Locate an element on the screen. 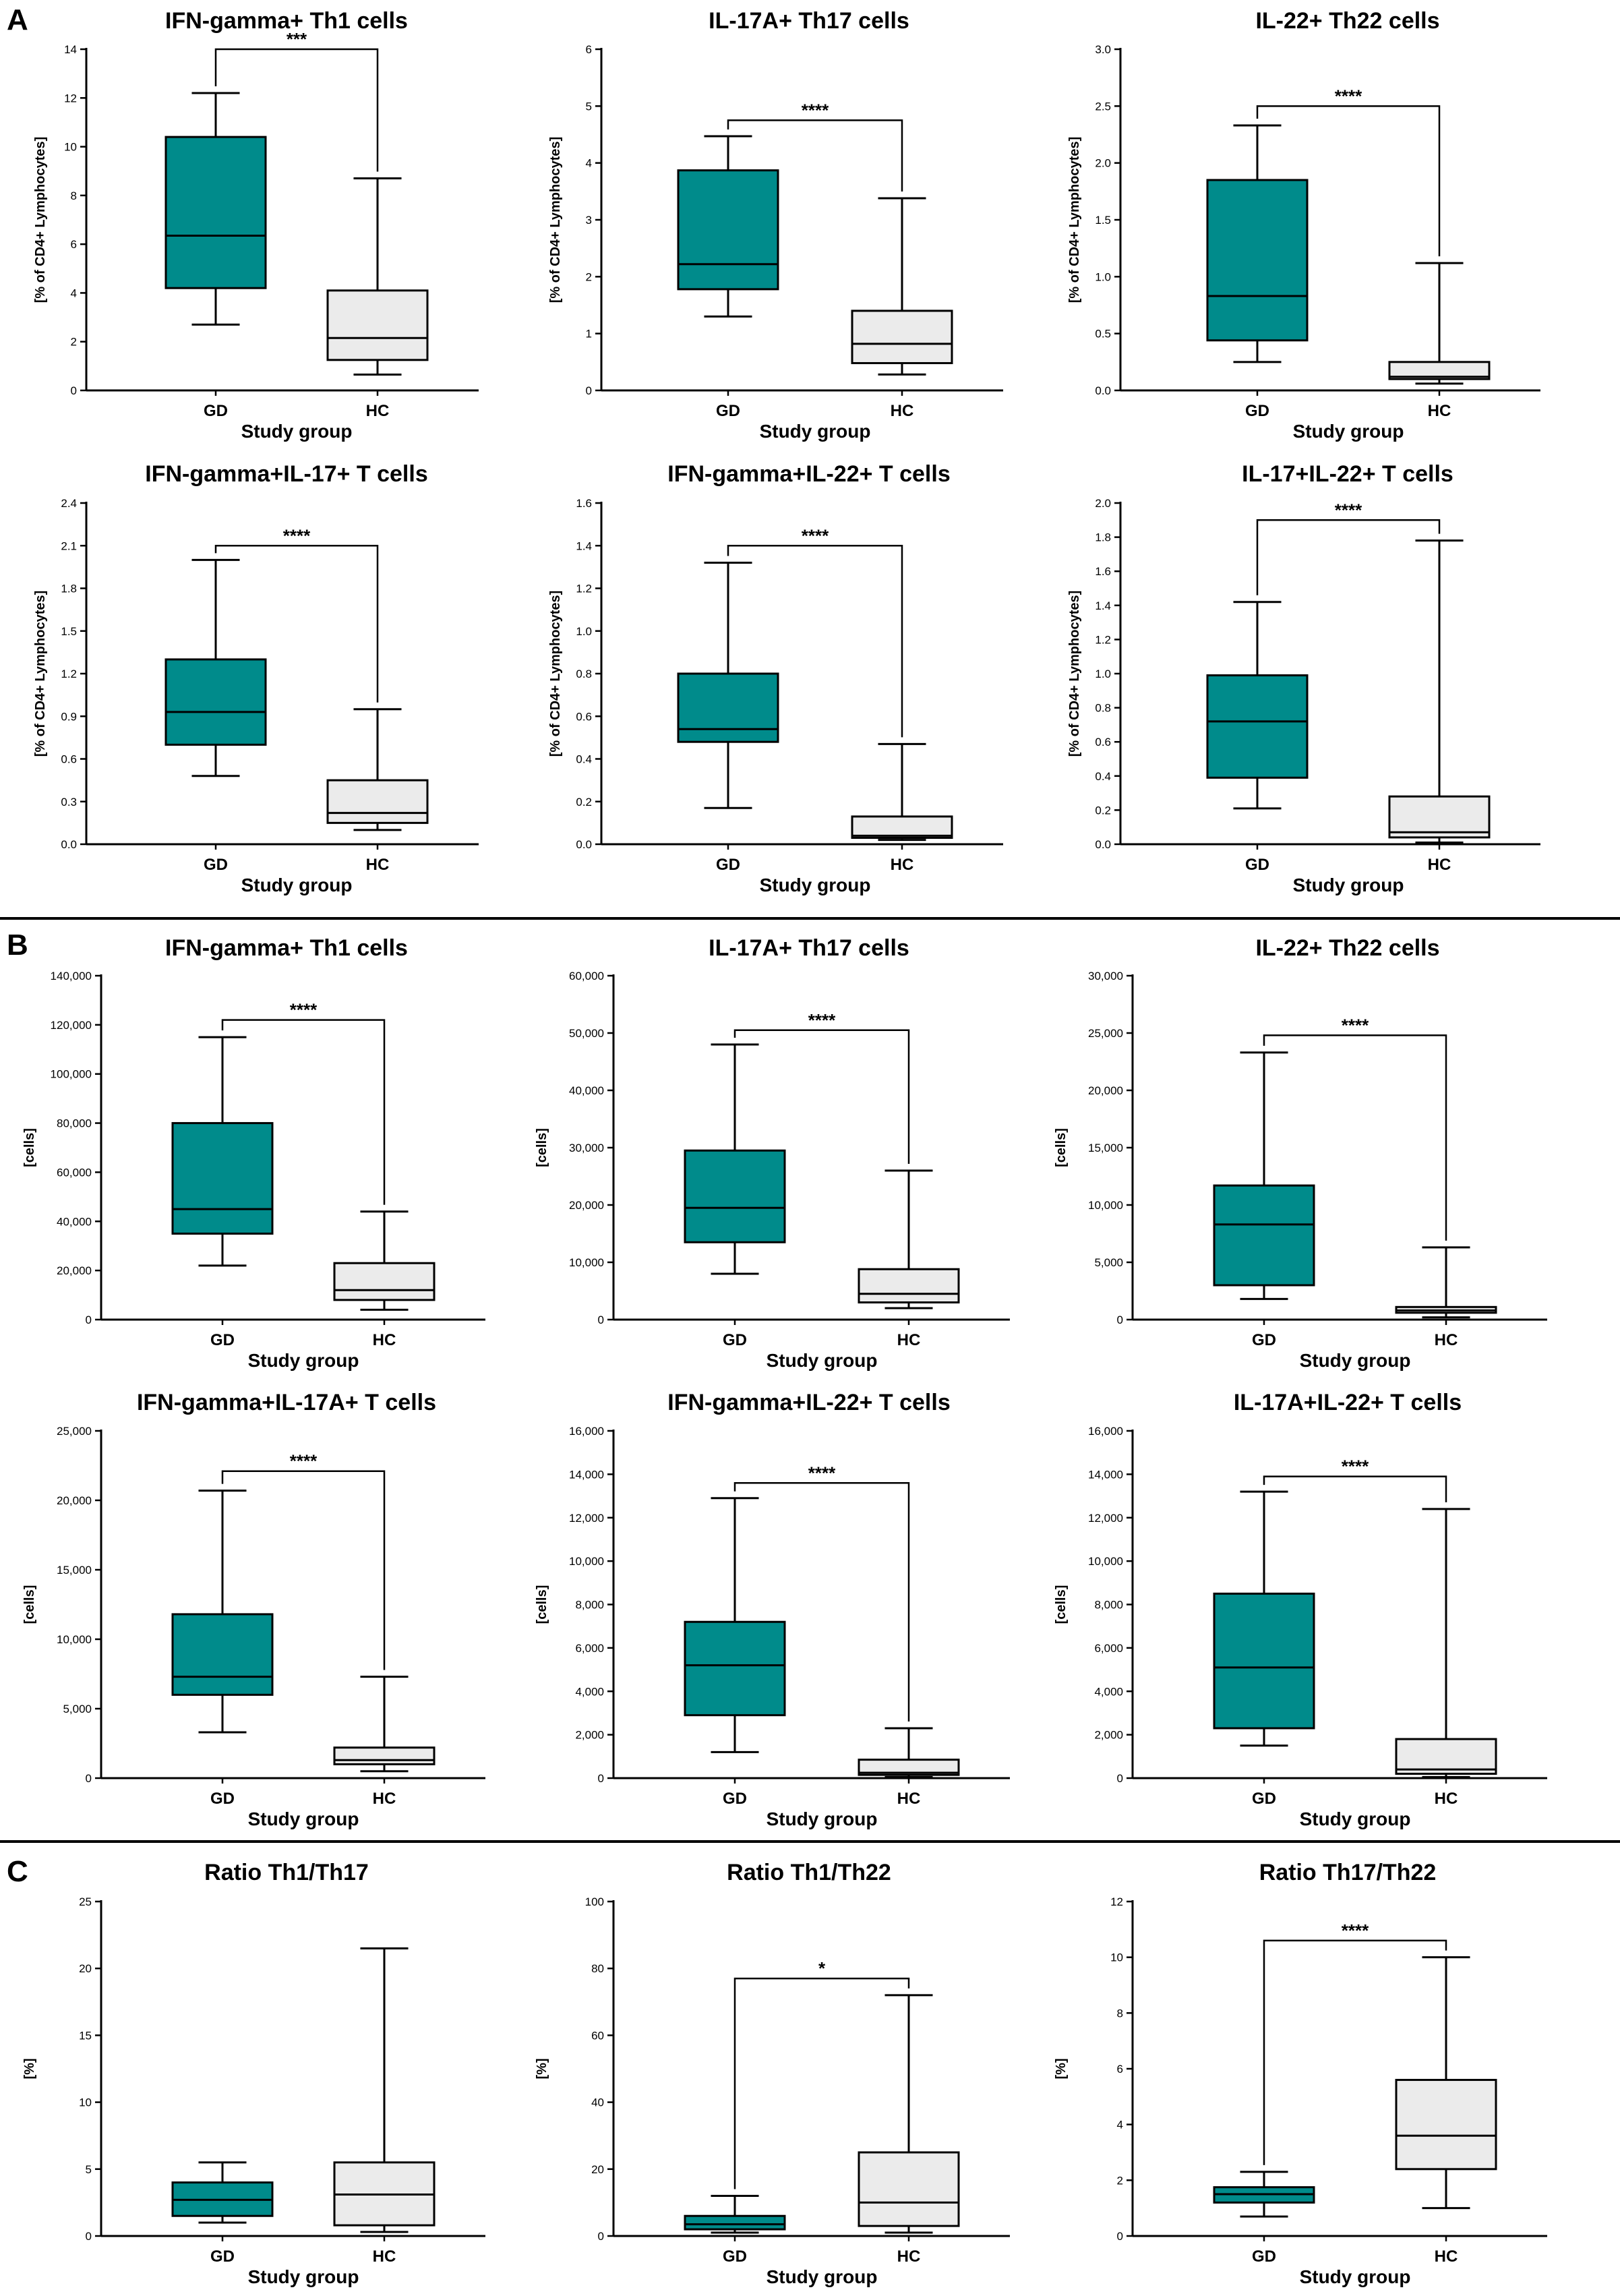 The width and height of the screenshot is (1620, 2296). y-tick-label: 4 is located at coordinates (1120, 2125).